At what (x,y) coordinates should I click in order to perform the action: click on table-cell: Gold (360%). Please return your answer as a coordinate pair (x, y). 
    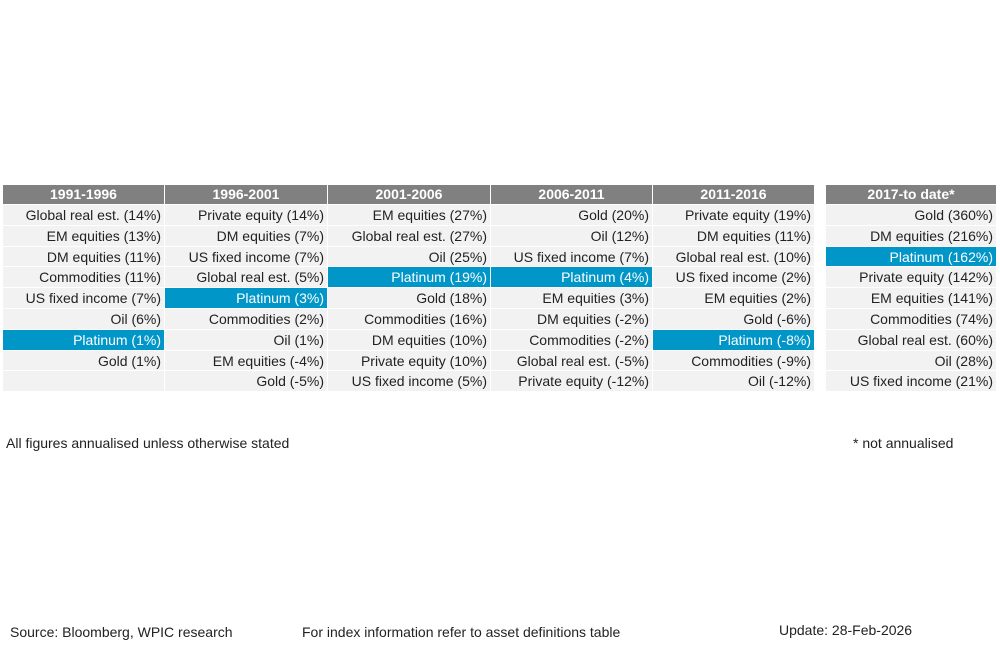
    Looking at the image, I should click on (911, 215).